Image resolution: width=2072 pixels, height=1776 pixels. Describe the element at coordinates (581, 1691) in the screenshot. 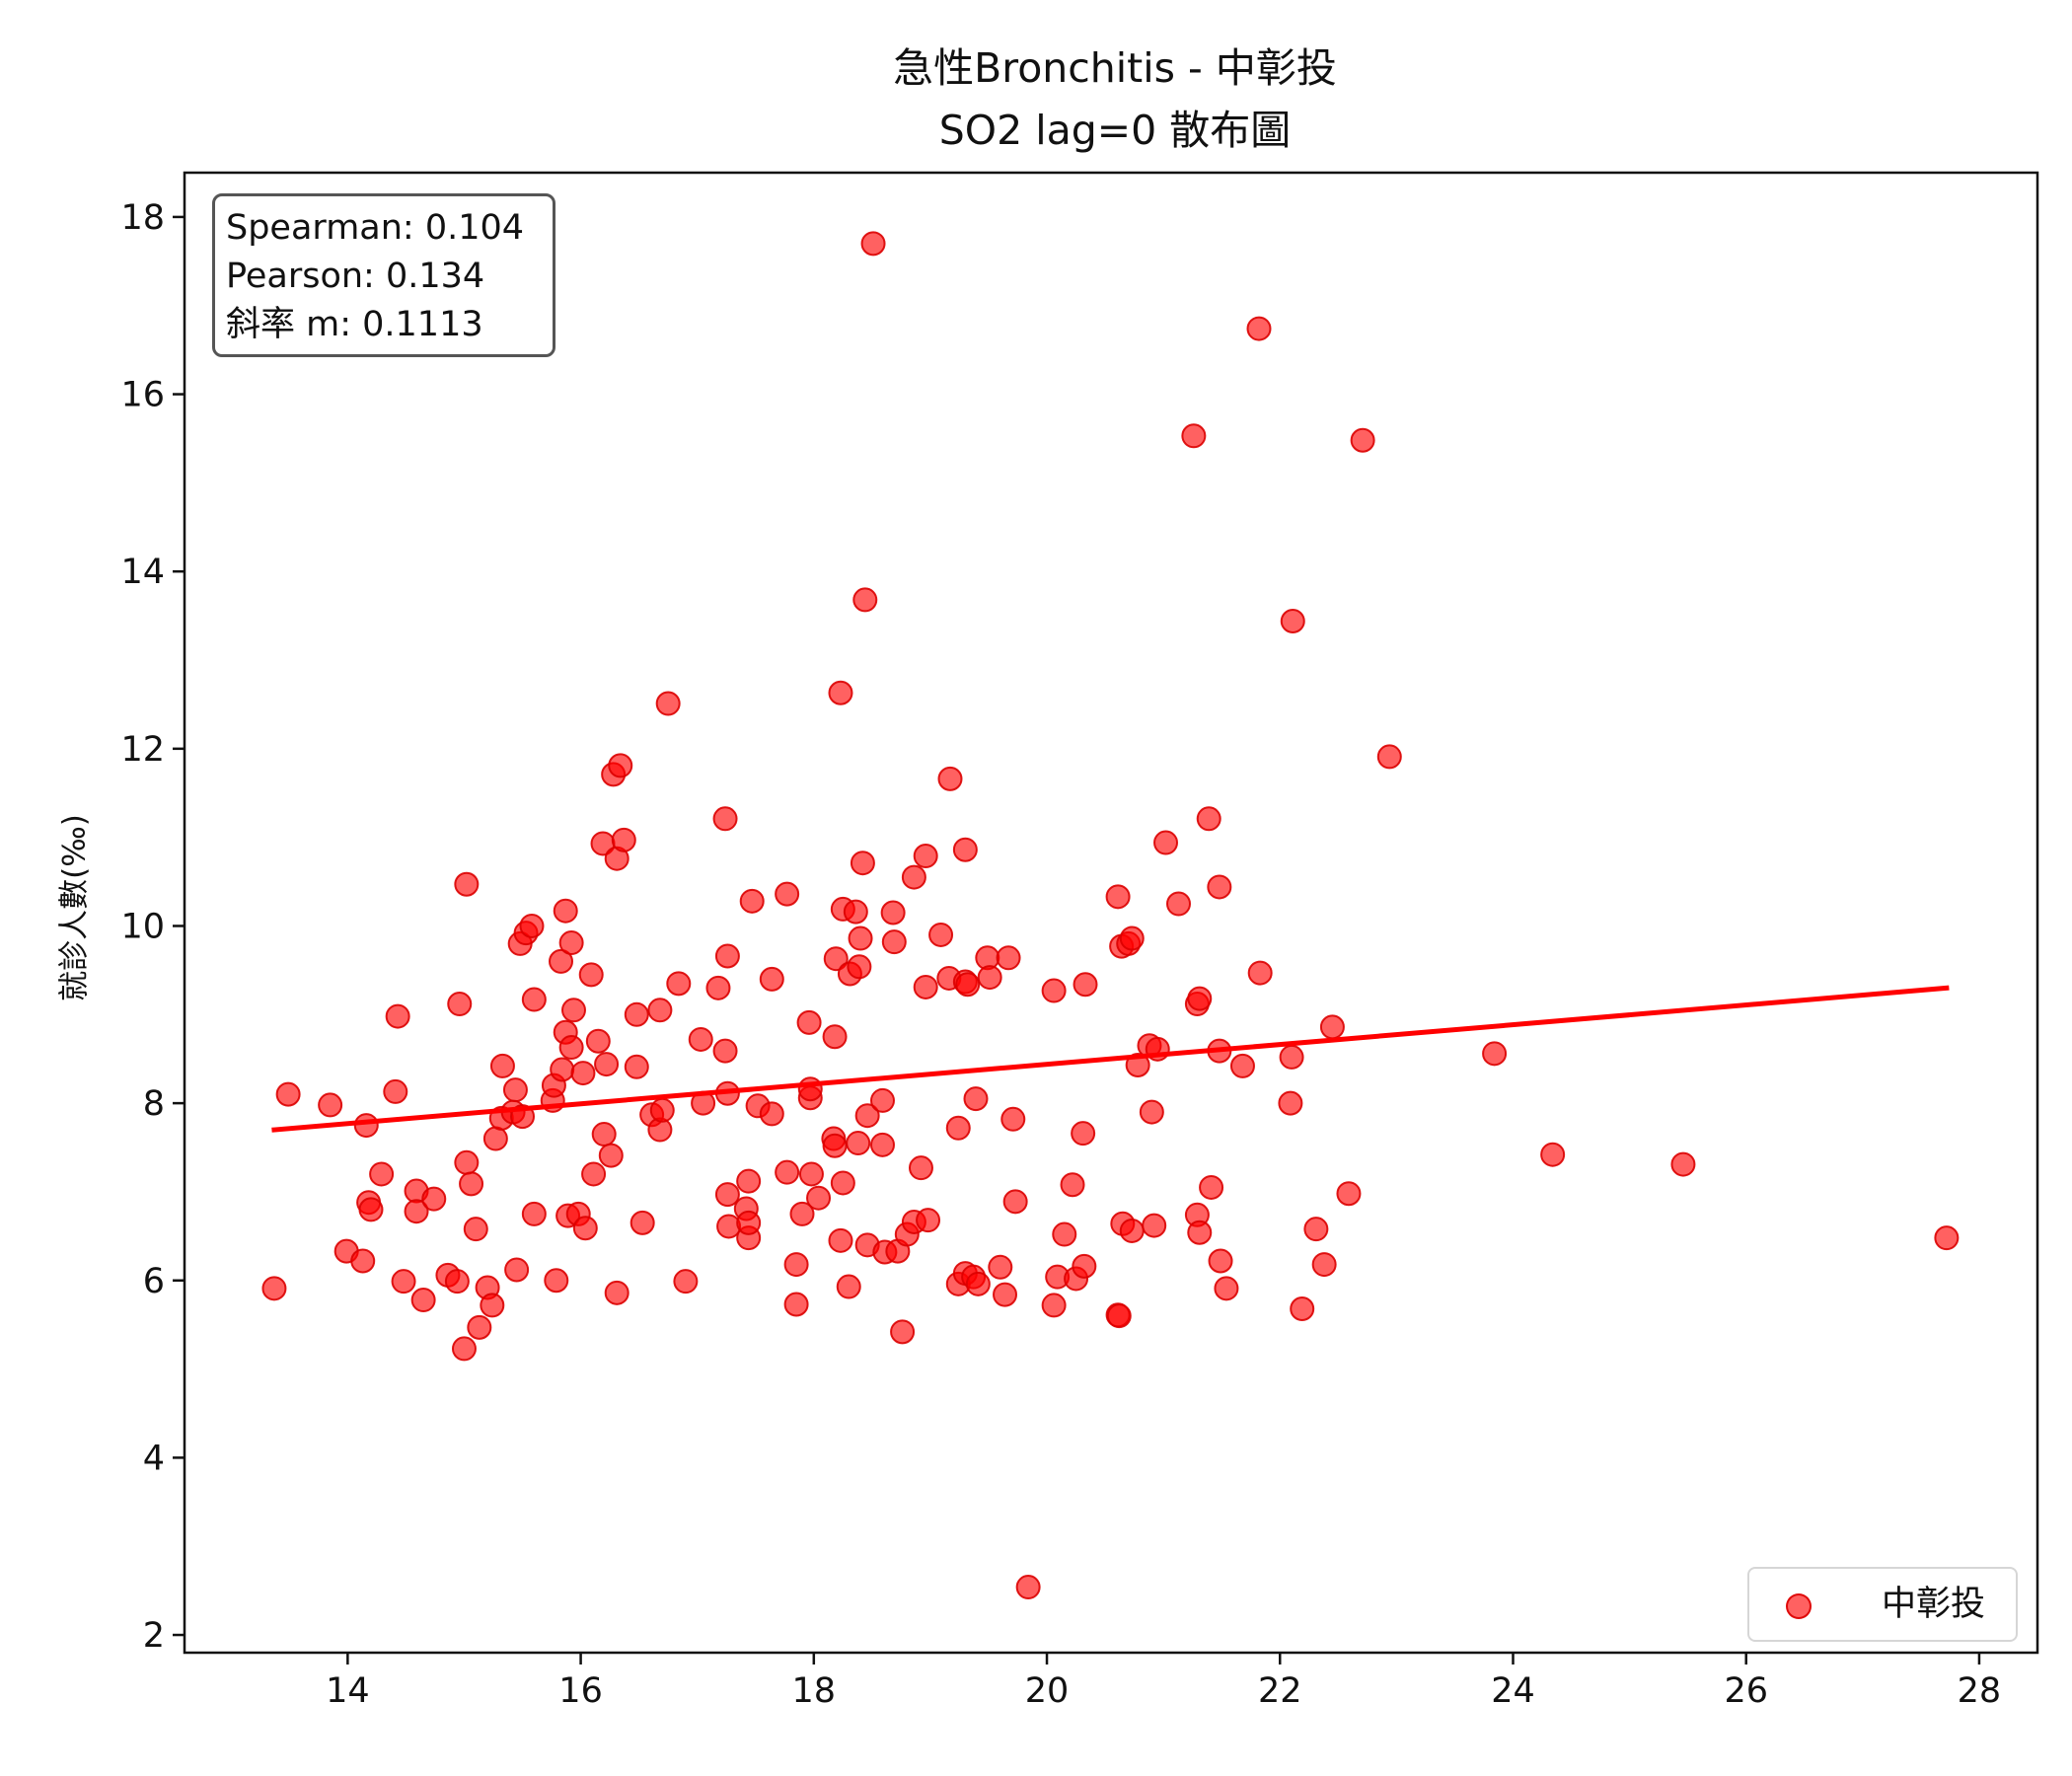

I see `x-tick-label: 16` at that location.